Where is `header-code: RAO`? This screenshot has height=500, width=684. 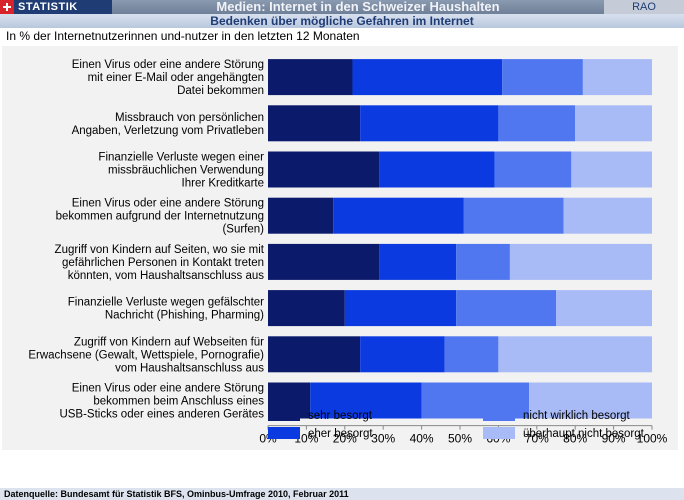
header-code: RAO is located at coordinates (644, 7).